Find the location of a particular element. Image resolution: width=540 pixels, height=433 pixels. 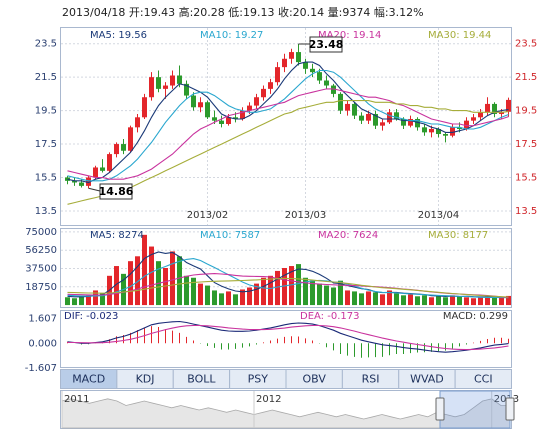

legend-item: MA30: 19.44 is located at coordinates (459, 35).